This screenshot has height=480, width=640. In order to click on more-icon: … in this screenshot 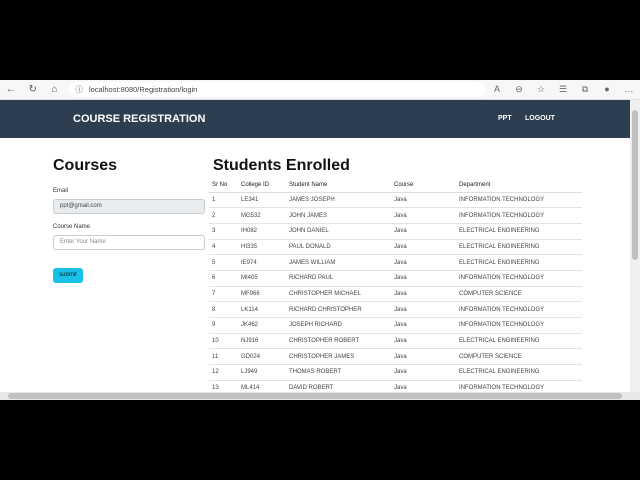, I will do `click(629, 89)`.